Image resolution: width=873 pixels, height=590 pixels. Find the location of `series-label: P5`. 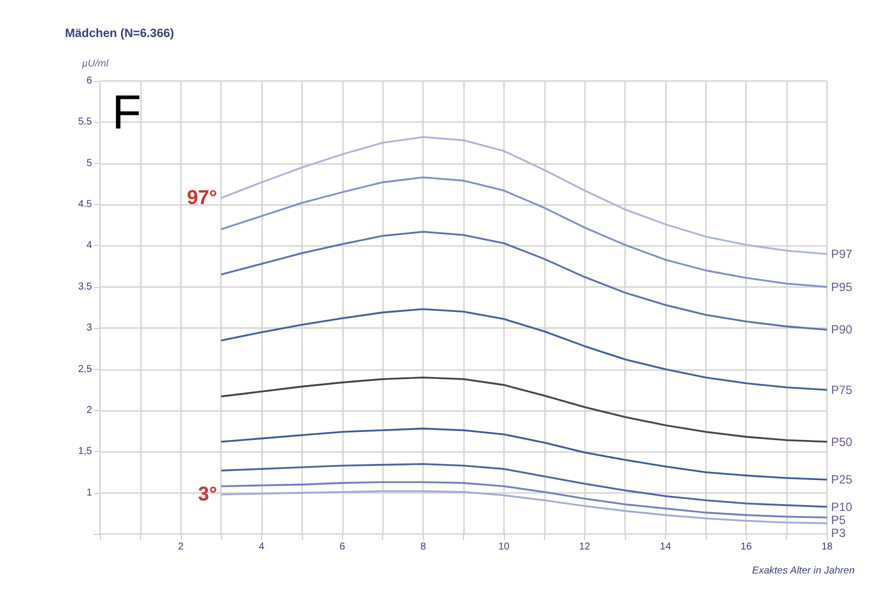

series-label: P5 is located at coordinates (838, 519).